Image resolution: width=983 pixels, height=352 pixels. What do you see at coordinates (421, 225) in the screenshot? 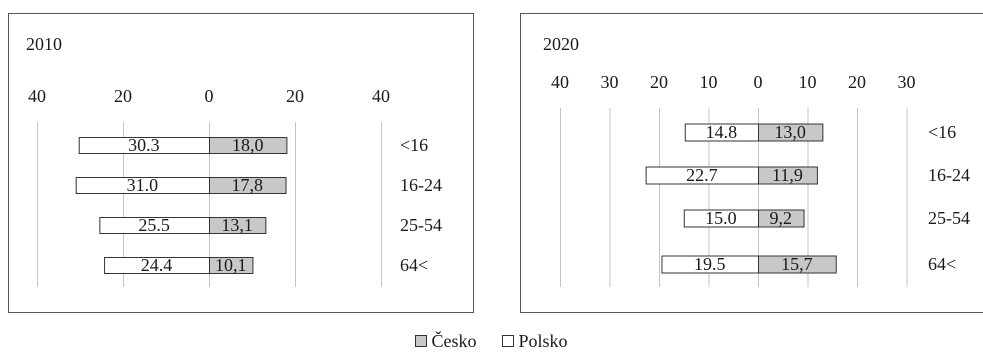
I see `panel-1-category-label-2: 25-54` at bounding box center [421, 225].